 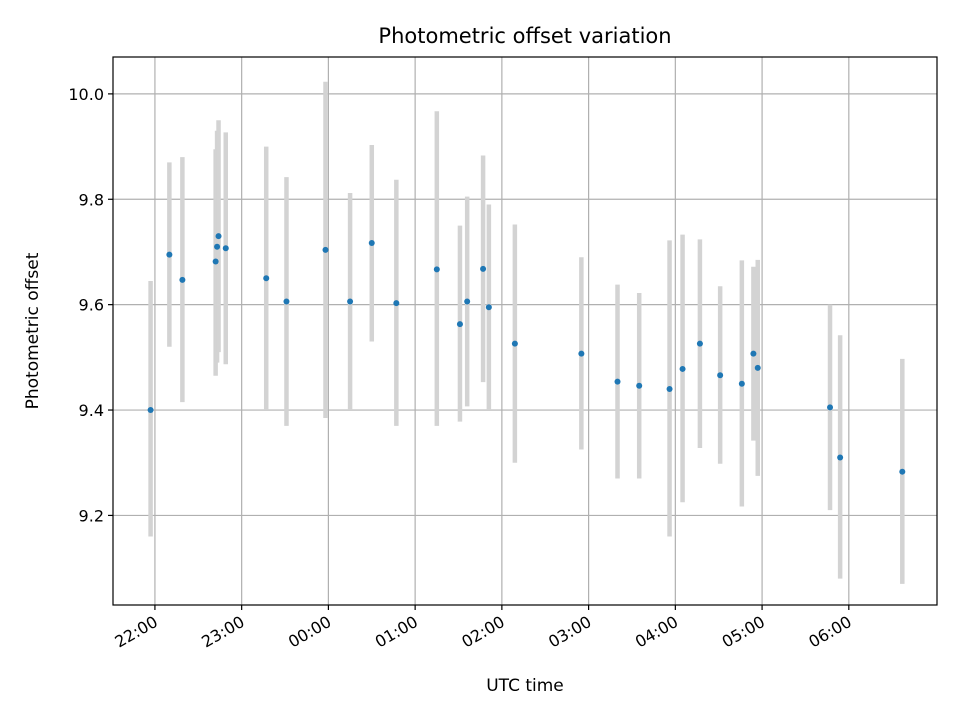 What do you see at coordinates (525, 686) in the screenshot?
I see `x-axis-label: UTC time` at bounding box center [525, 686].